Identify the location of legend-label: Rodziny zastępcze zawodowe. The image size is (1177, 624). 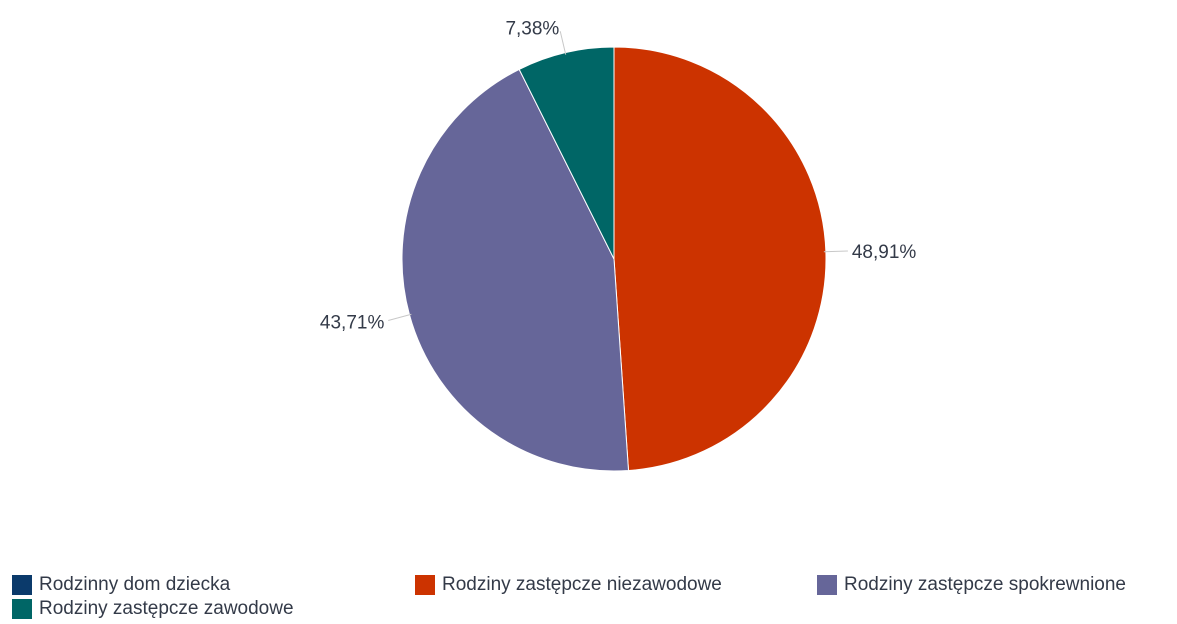
(166, 608).